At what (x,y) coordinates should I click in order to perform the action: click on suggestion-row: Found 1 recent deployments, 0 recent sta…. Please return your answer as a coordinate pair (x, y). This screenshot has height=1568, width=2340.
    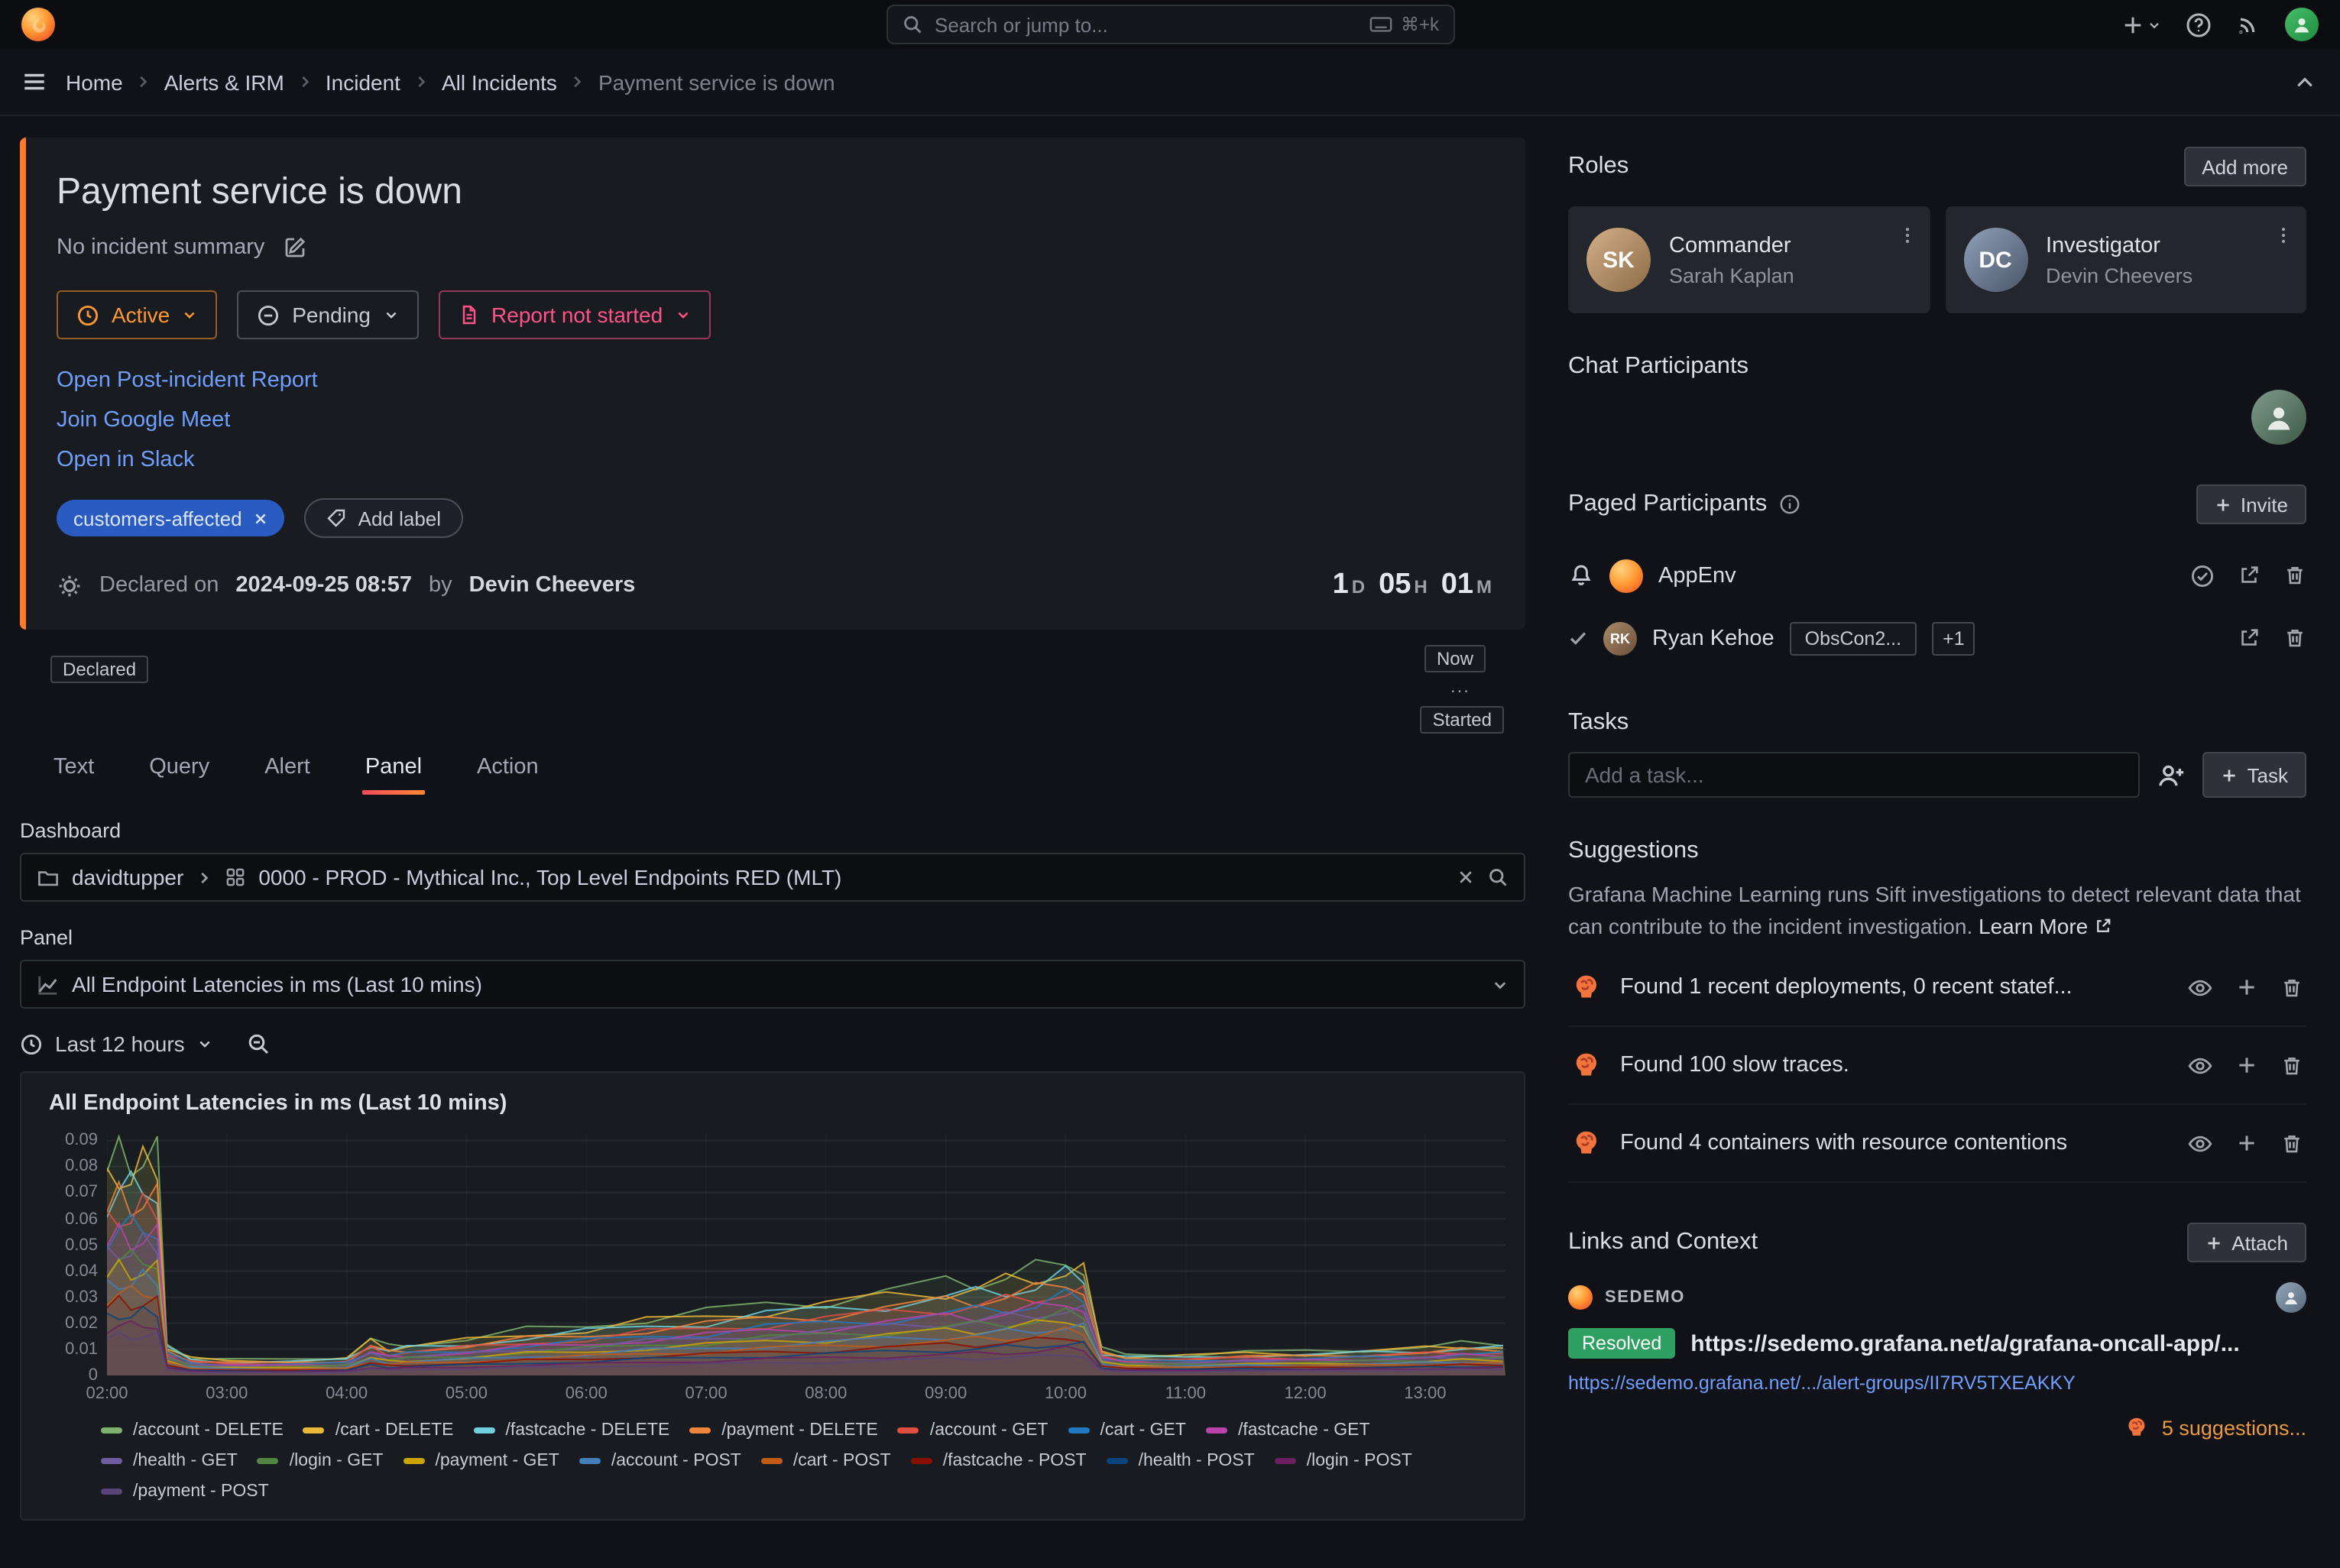
    Looking at the image, I should click on (1937, 988).